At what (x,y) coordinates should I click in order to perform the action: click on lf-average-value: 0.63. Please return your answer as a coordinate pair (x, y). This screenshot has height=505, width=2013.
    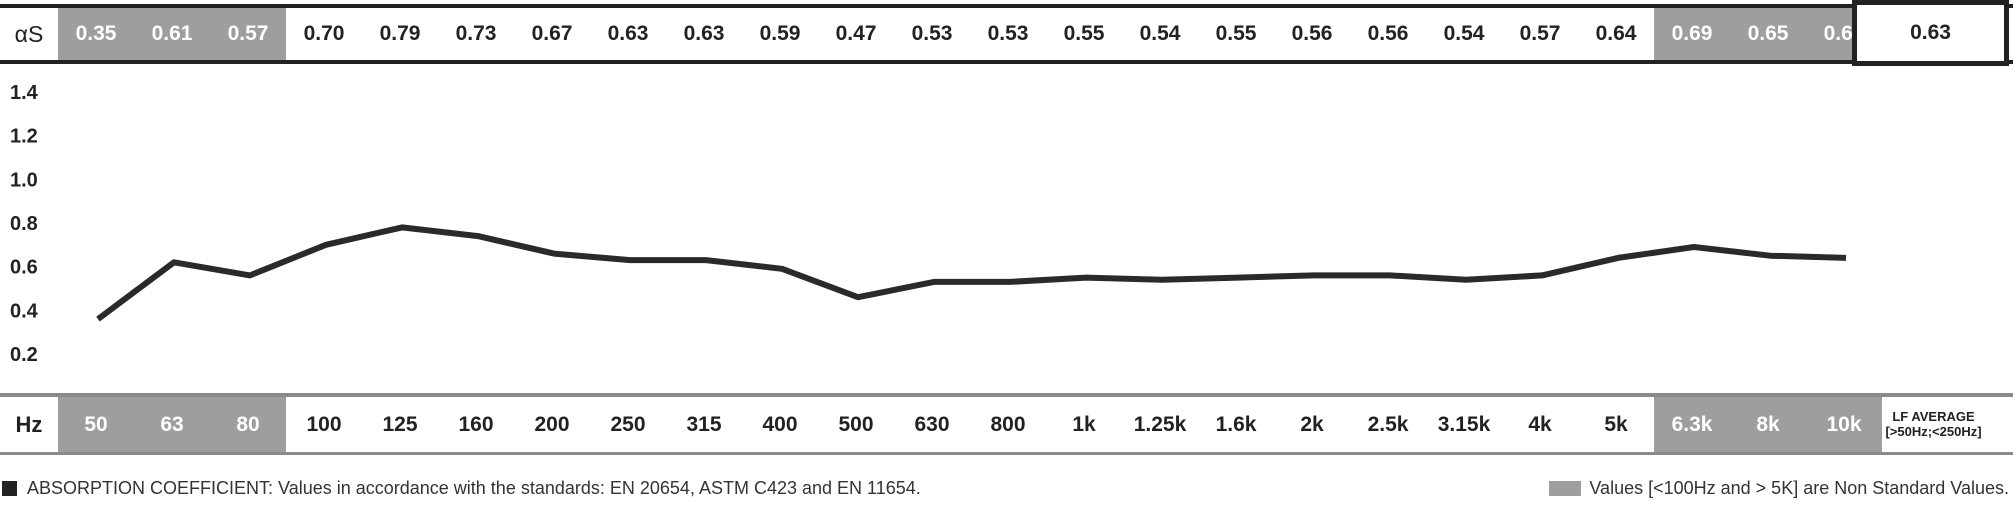
    Looking at the image, I should click on (1930, 33).